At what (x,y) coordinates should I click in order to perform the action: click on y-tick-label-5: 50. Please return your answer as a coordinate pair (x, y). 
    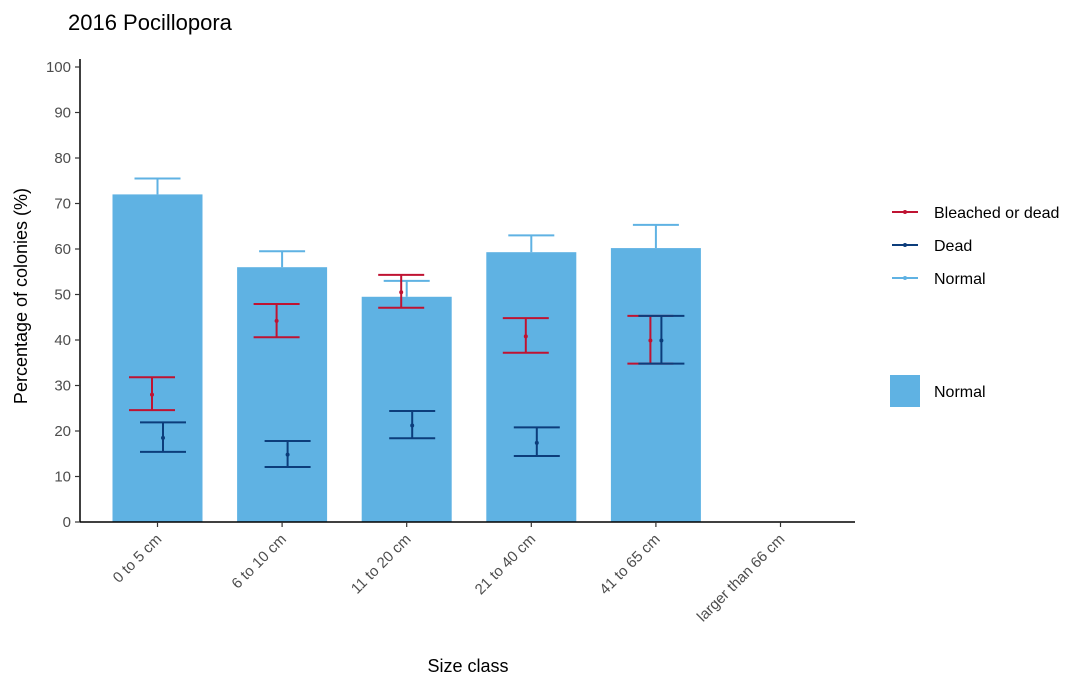
    Looking at the image, I should click on (62, 295).